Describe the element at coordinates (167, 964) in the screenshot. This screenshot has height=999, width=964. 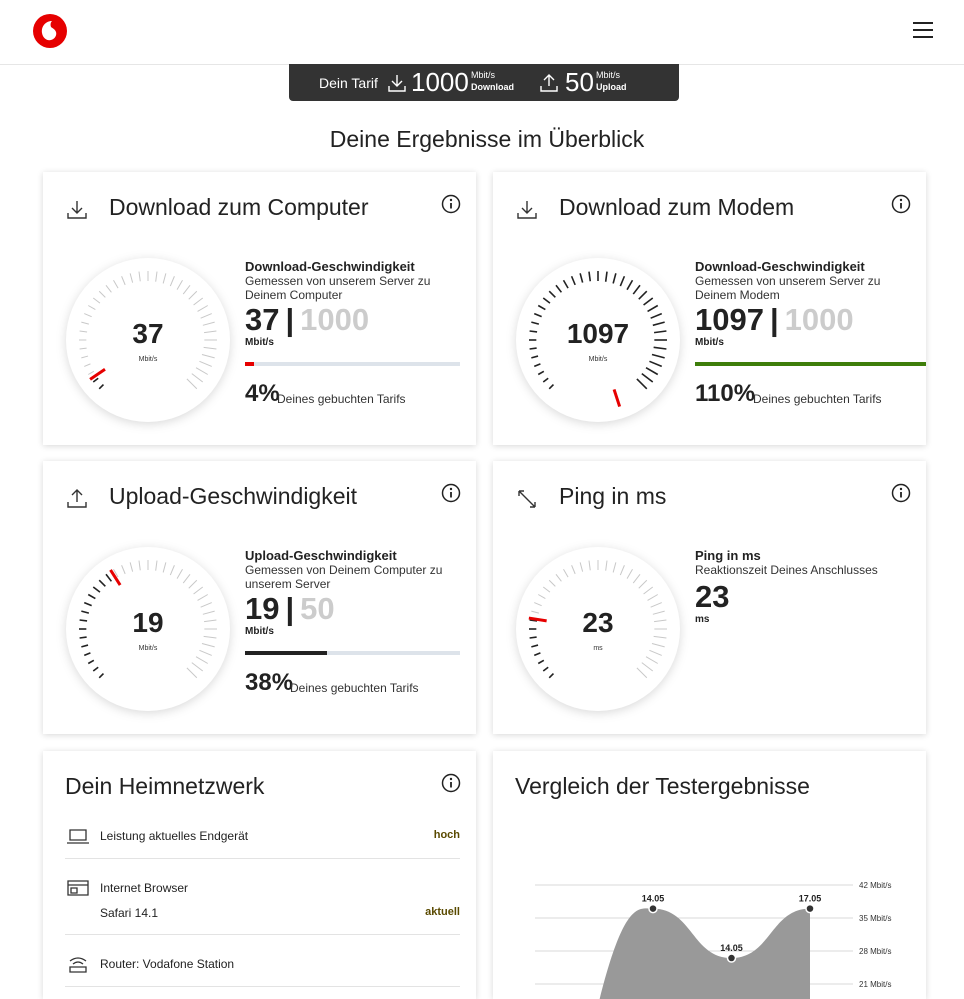
I see `row-label: Router: Vodafone Station` at that location.